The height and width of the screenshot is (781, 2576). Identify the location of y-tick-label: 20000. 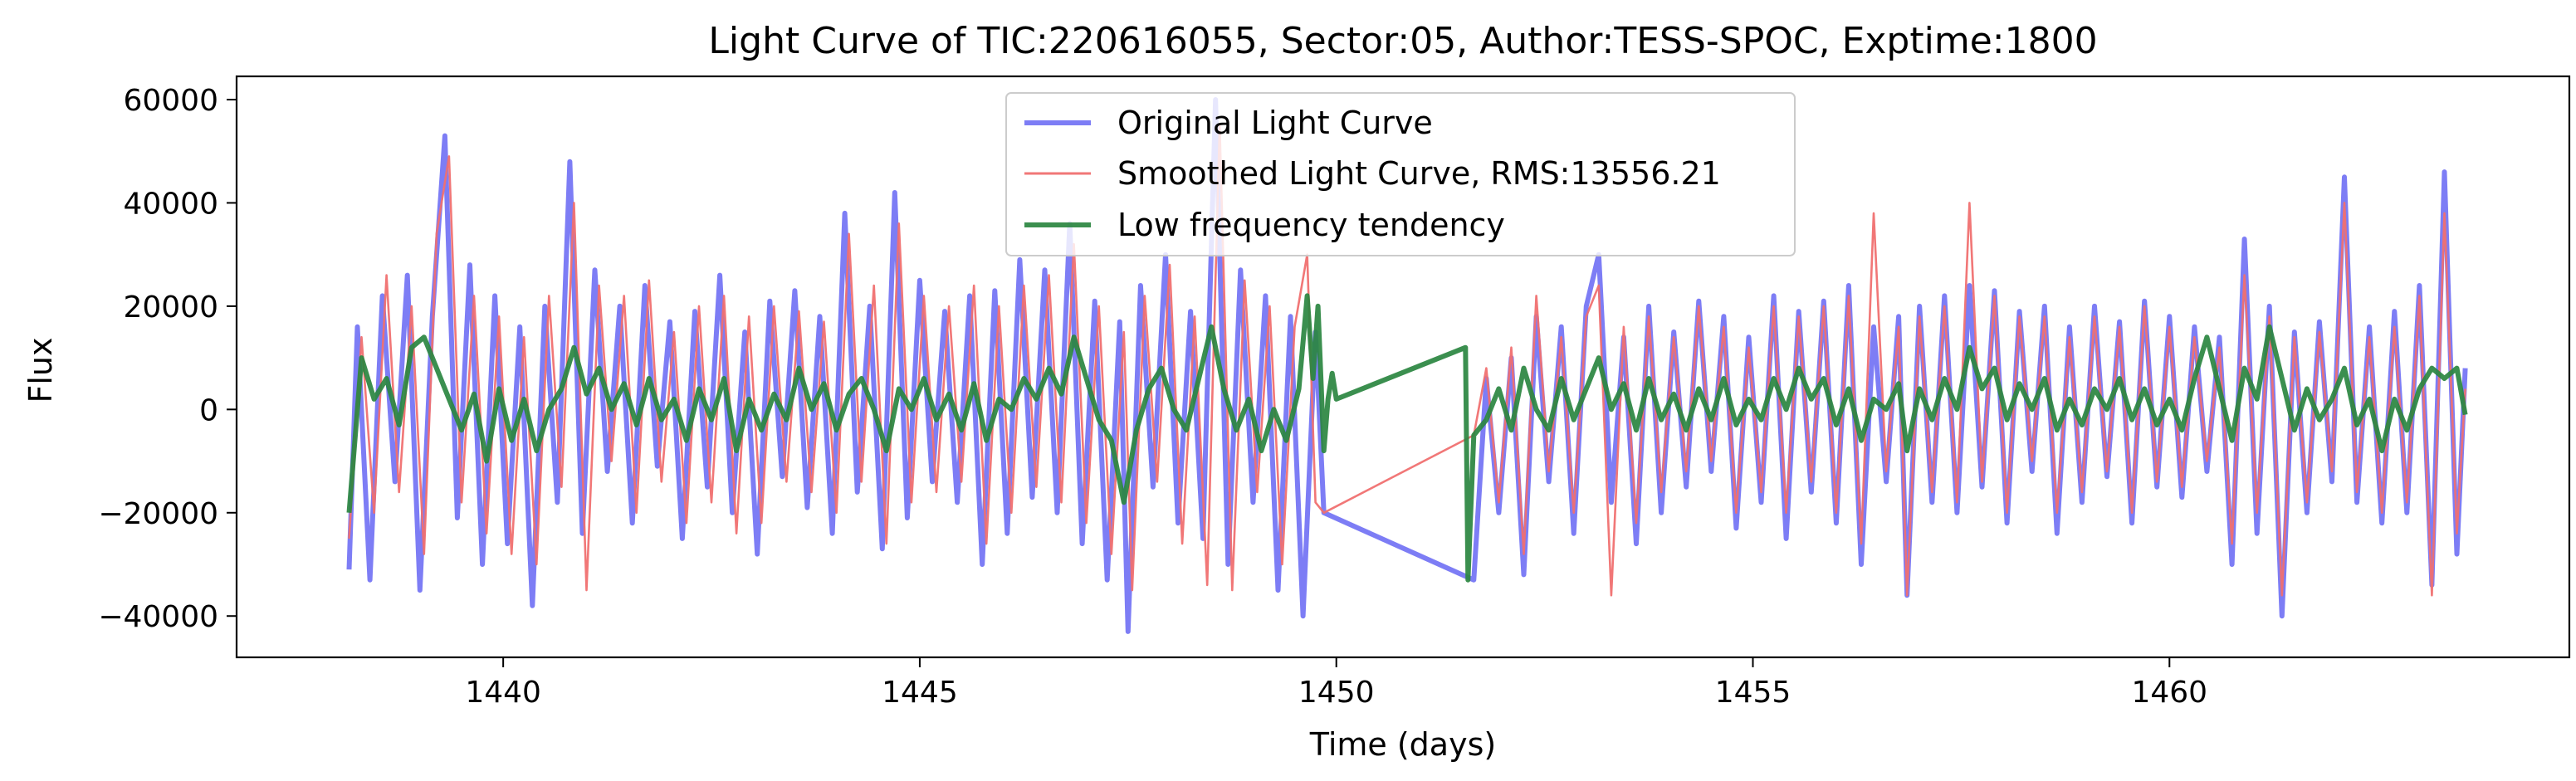
(170, 307).